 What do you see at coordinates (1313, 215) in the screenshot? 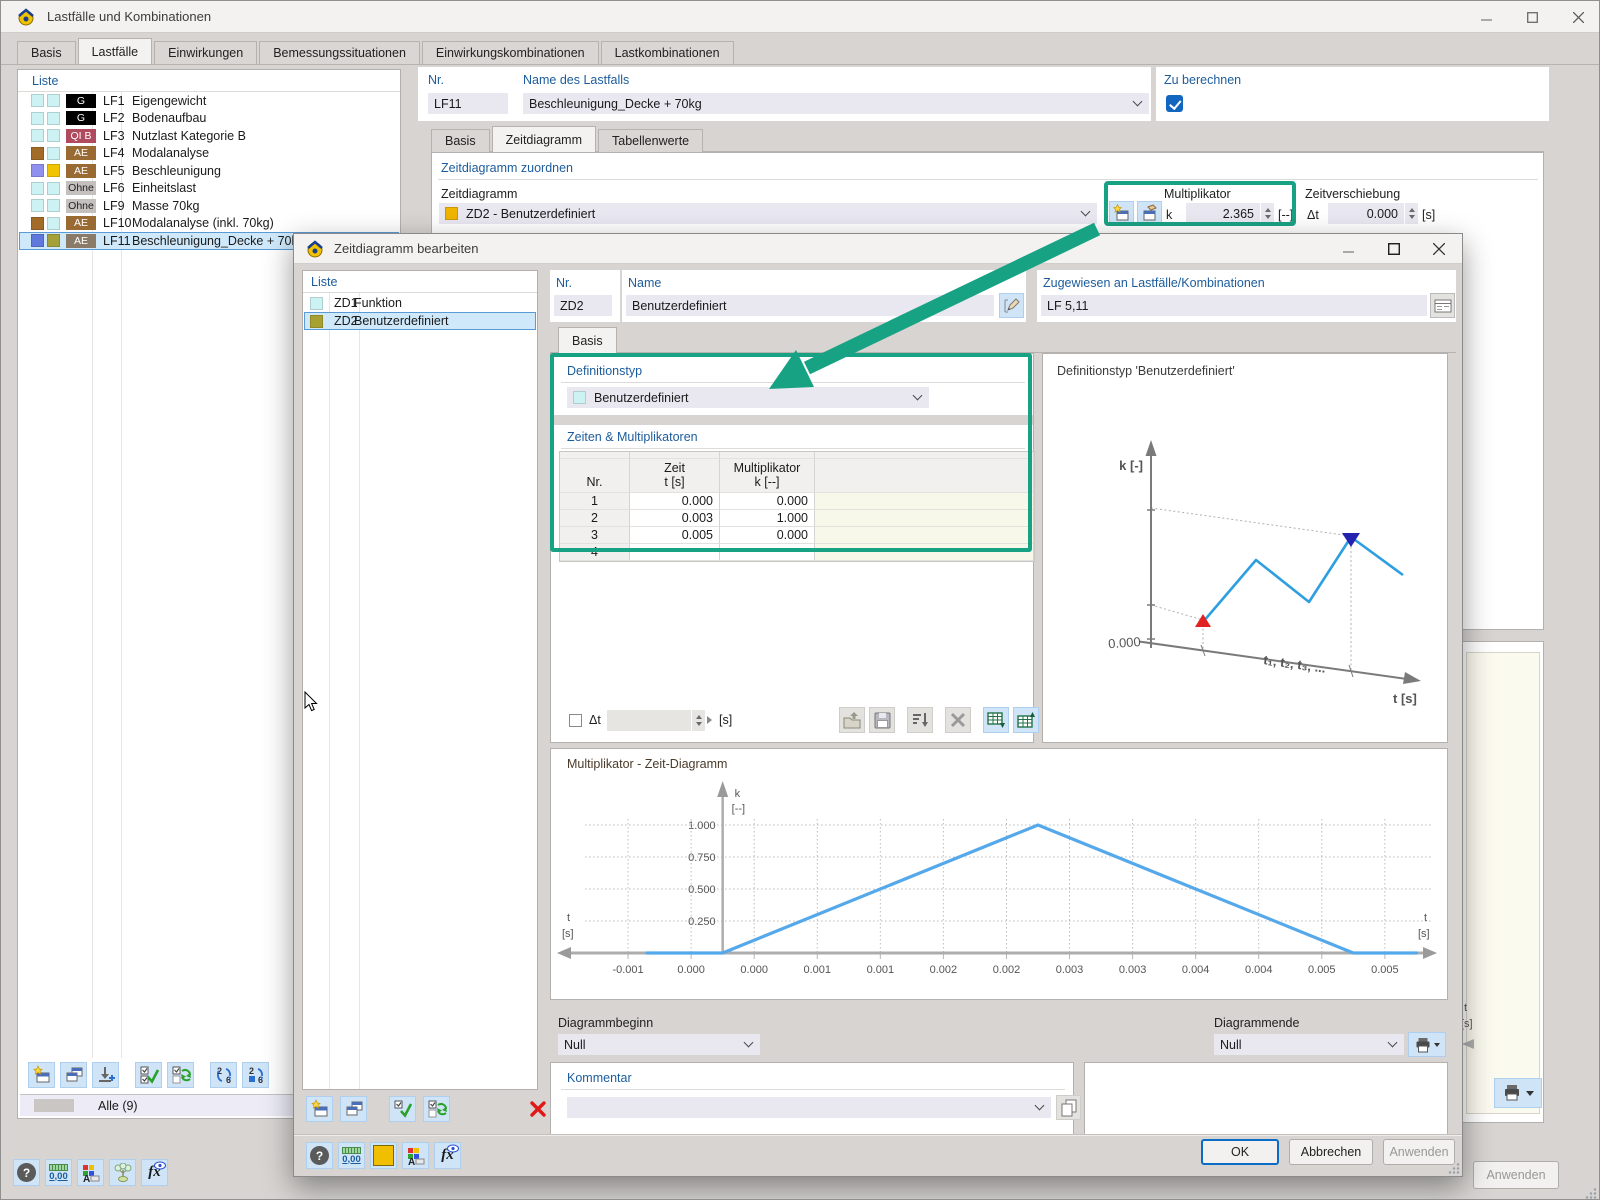
I see `dt-label: Δt` at bounding box center [1313, 215].